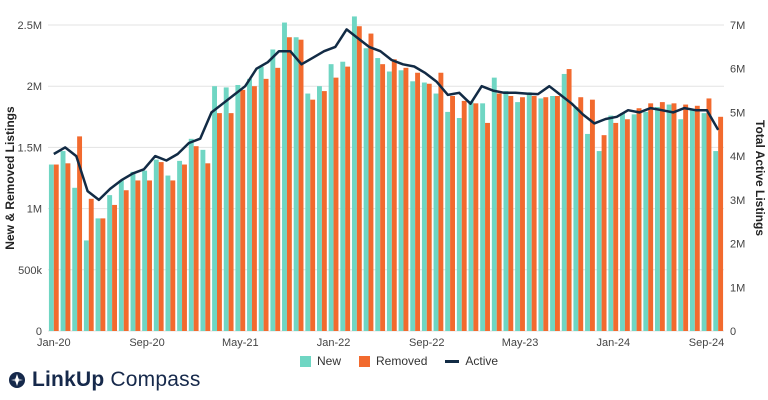 This screenshot has height=400, width=768. What do you see at coordinates (146, 343) in the screenshot?
I see `x-tick-label: Sep-20` at bounding box center [146, 343].